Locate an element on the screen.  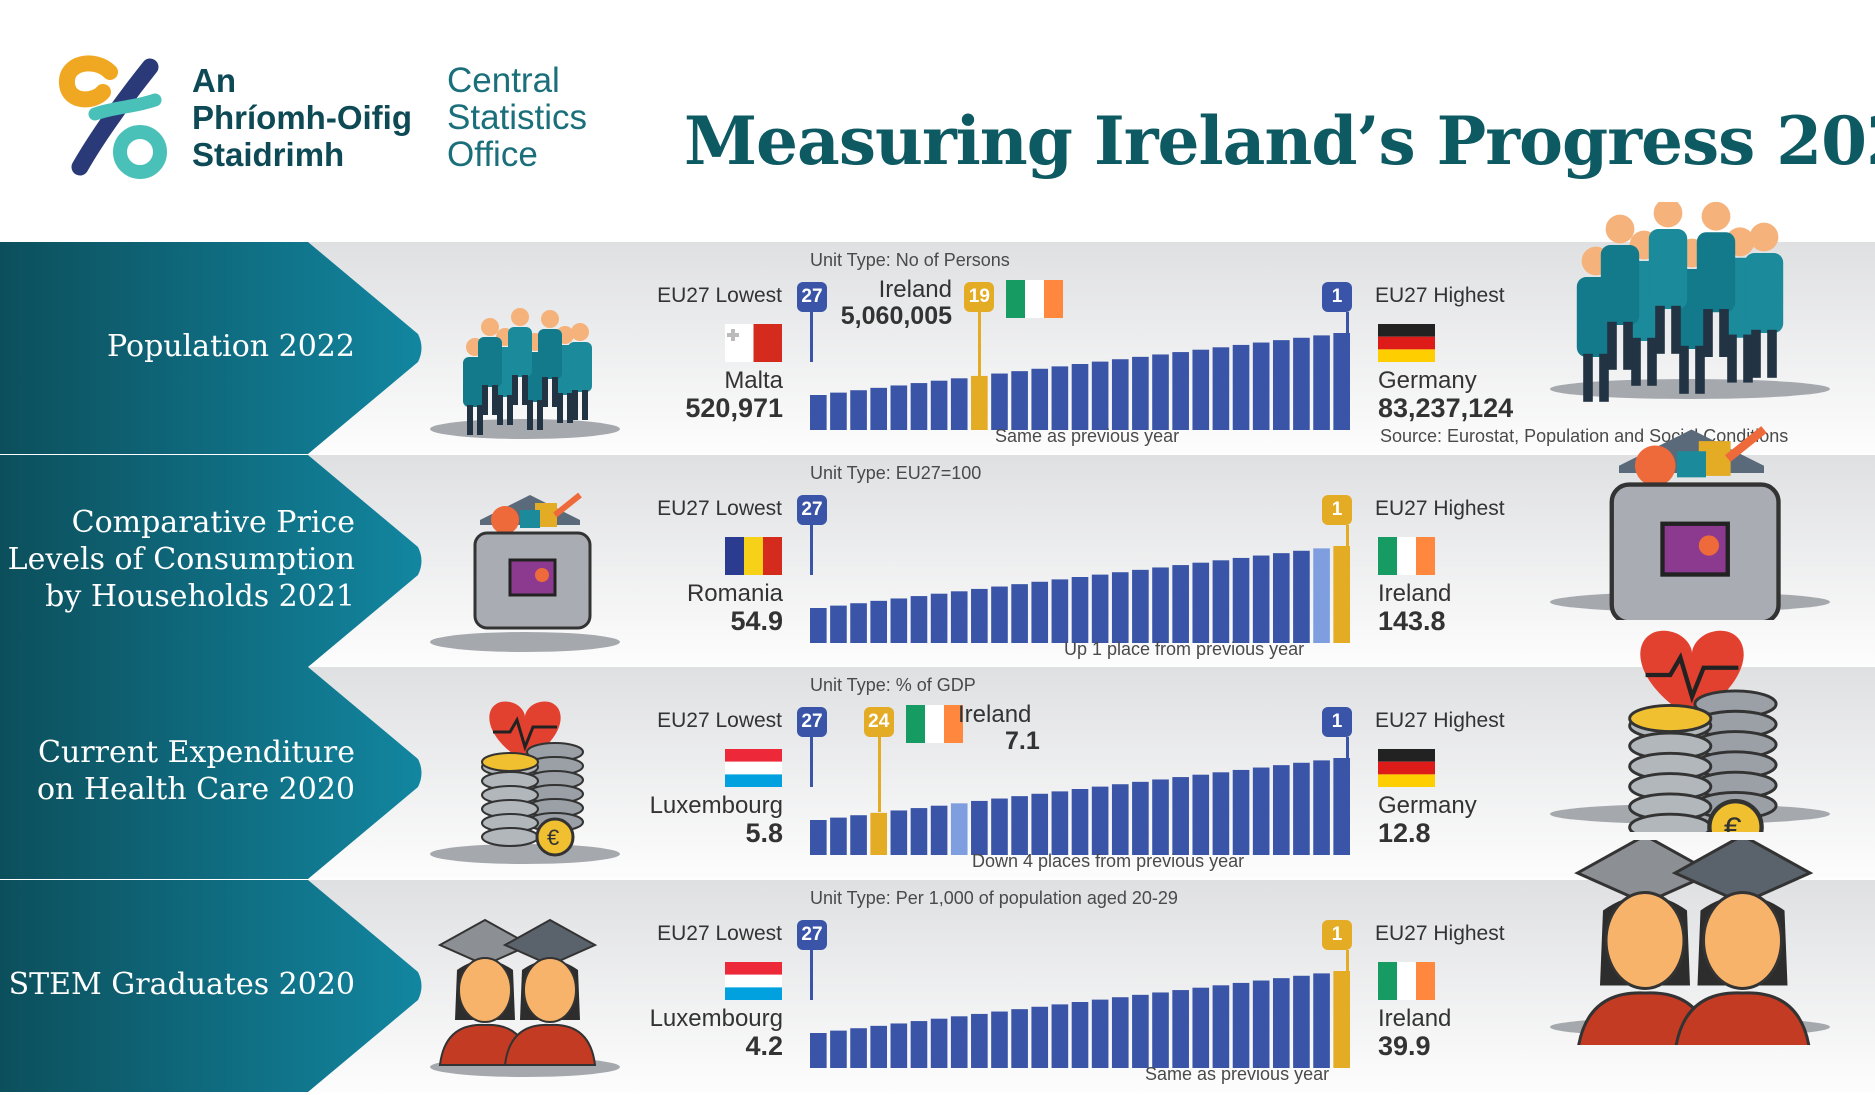
bar-ireland is located at coordinates (979, 402).